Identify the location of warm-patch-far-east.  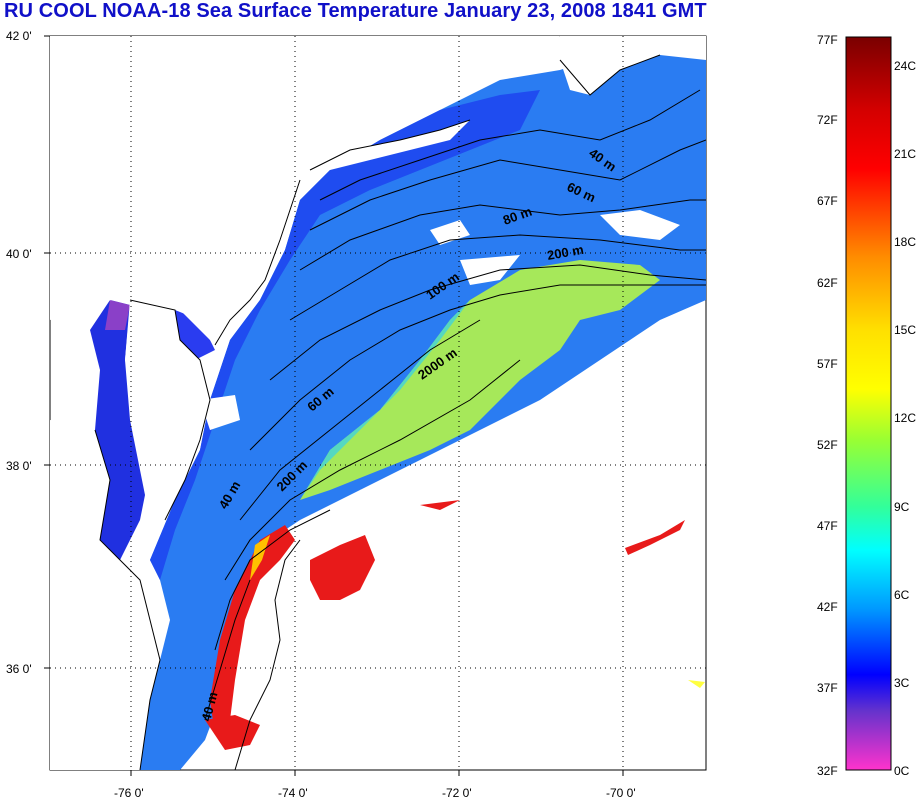
(440, 505).